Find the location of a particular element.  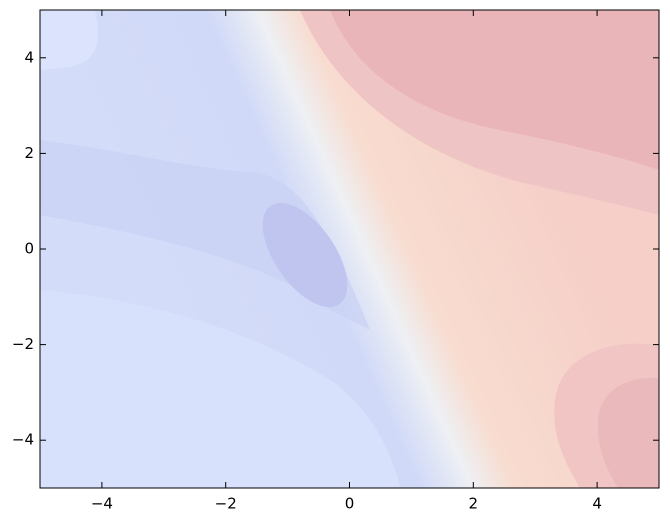

x-tick-label: 4 is located at coordinates (597, 504).